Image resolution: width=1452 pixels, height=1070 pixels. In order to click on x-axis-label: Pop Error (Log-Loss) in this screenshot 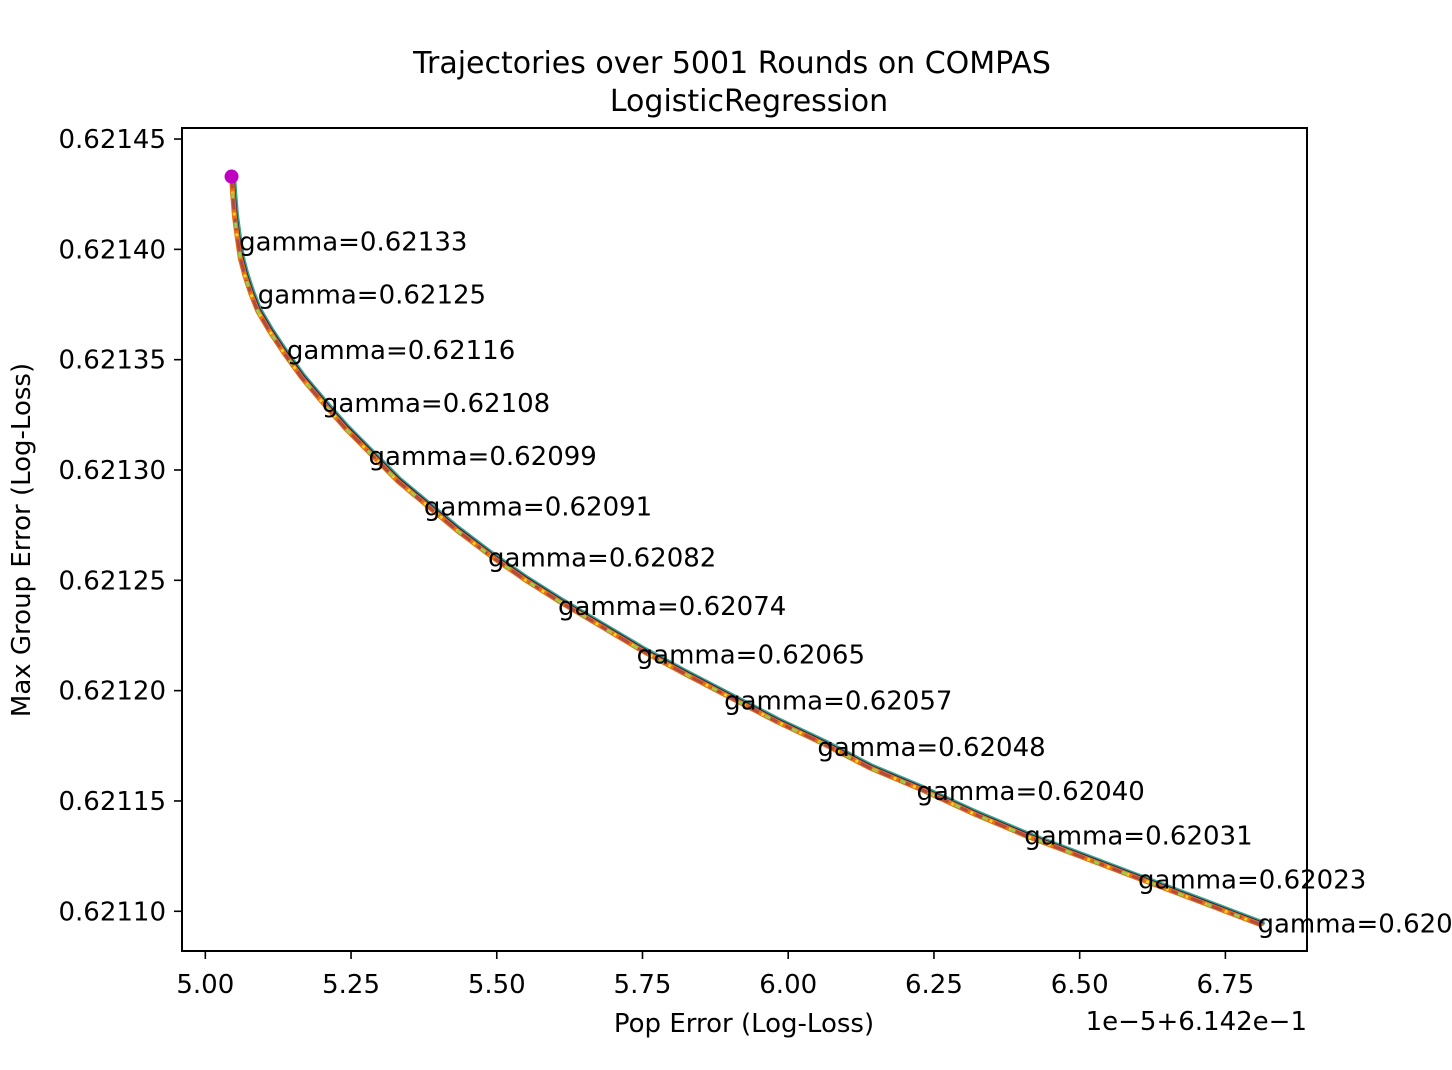, I will do `click(744, 1024)`.